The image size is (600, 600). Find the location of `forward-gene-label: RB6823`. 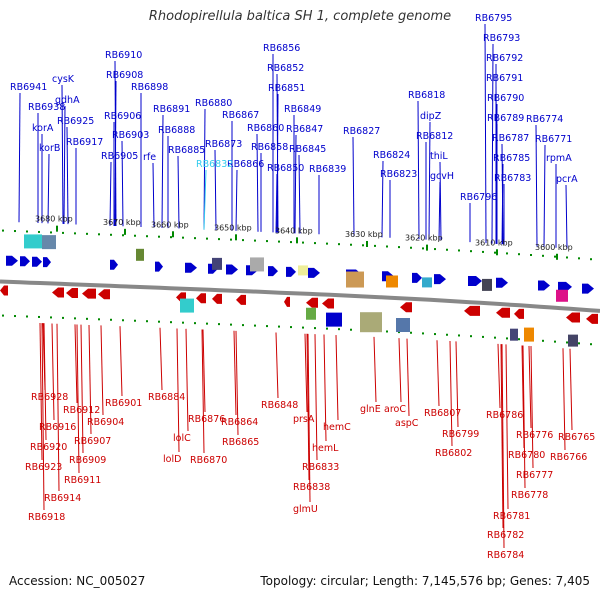

forward-gene-label: RB6823 is located at coordinates (398, 174).